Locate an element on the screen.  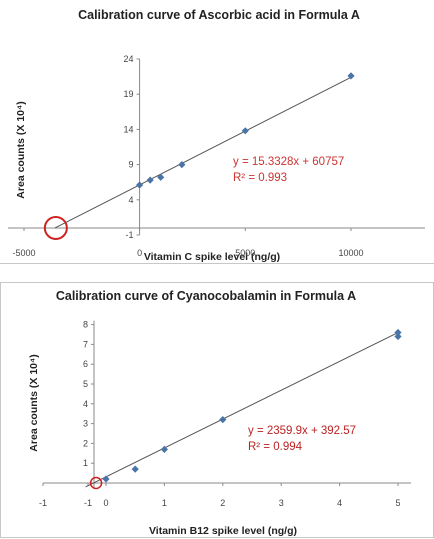
y-tick-label: 3 is located at coordinates (85, 424).